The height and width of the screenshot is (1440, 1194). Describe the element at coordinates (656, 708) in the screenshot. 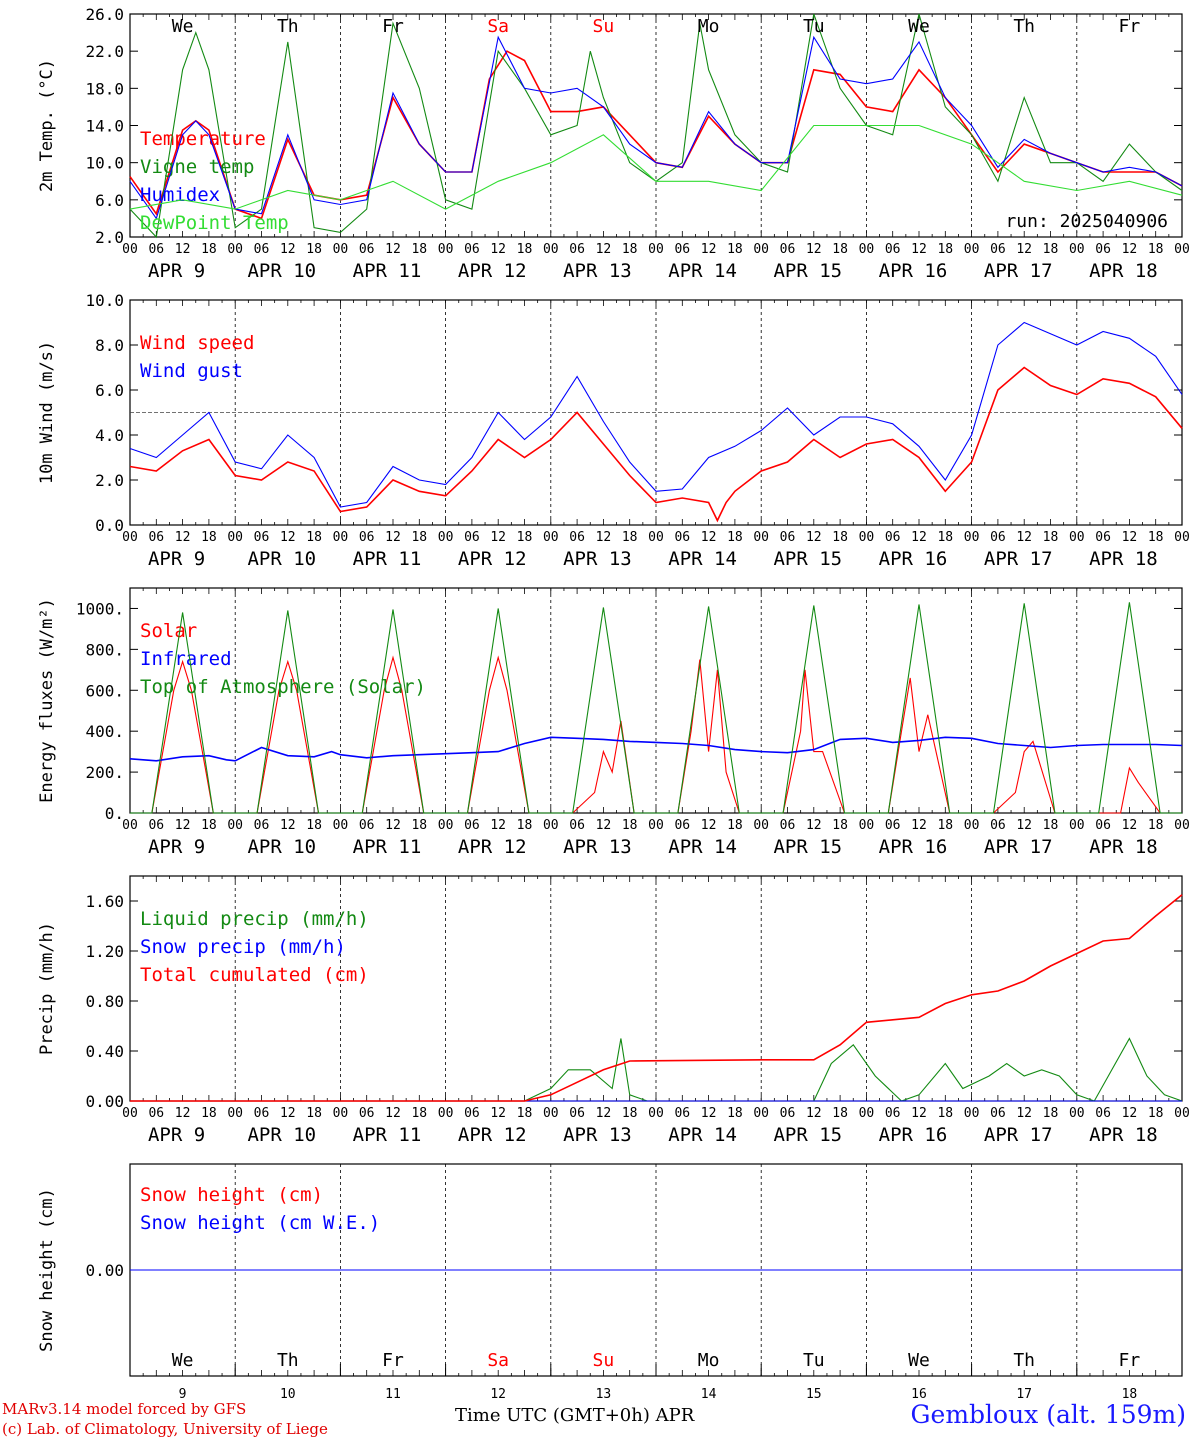

I see `series-top-of-atmosphere-solar` at that location.